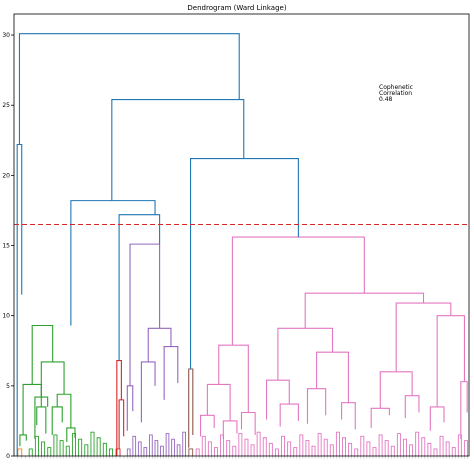 This screenshot has width=474, height=469. What do you see at coordinates (6, 175) in the screenshot?
I see `y-tick-label: 20` at bounding box center [6, 175].